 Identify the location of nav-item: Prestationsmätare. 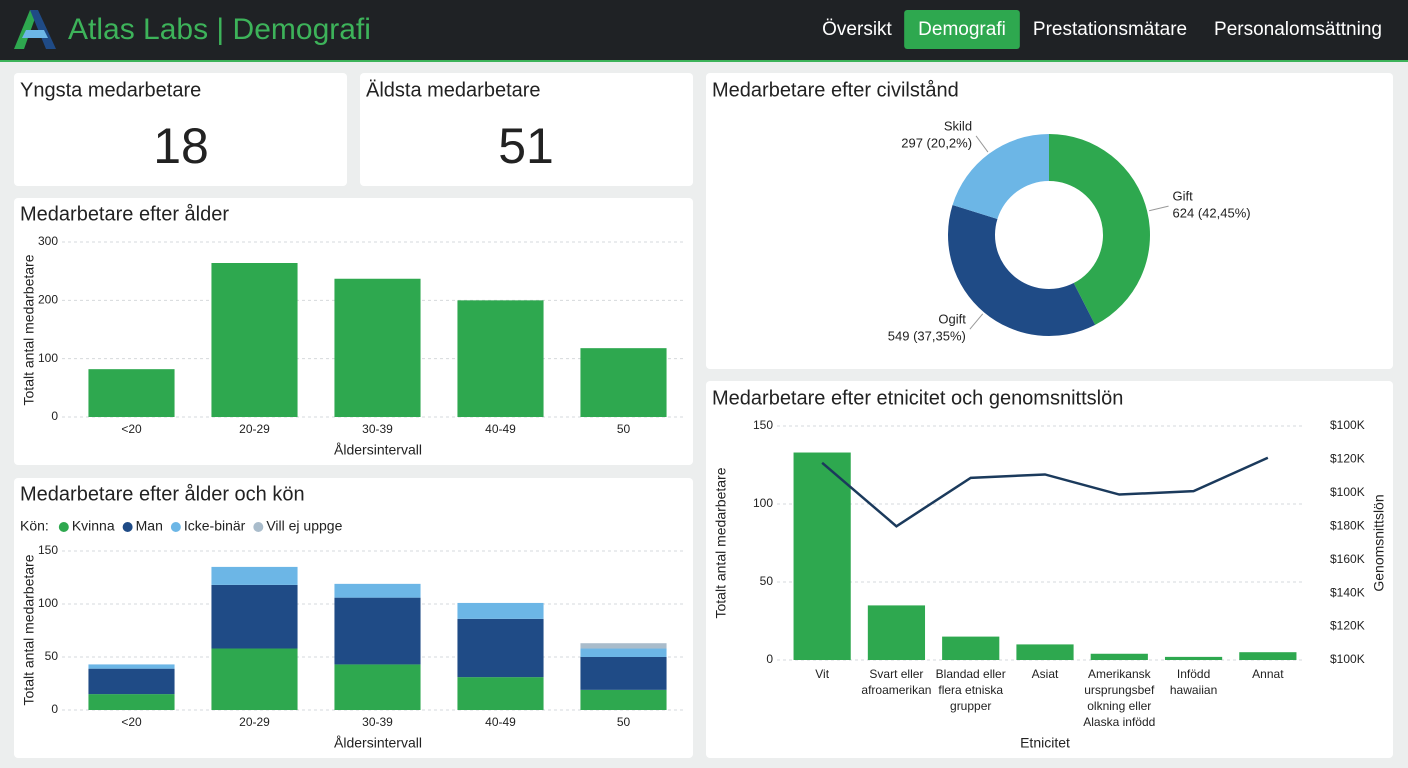
(1110, 29).